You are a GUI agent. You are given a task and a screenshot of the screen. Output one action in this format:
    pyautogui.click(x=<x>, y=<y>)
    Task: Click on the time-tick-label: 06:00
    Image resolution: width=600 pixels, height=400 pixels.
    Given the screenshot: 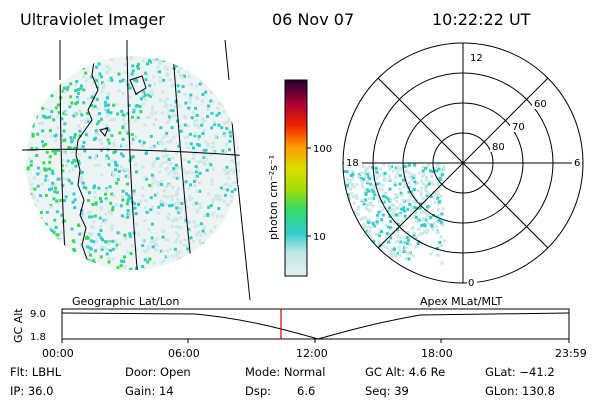 What is the action you would take?
    pyautogui.click(x=184, y=353)
    